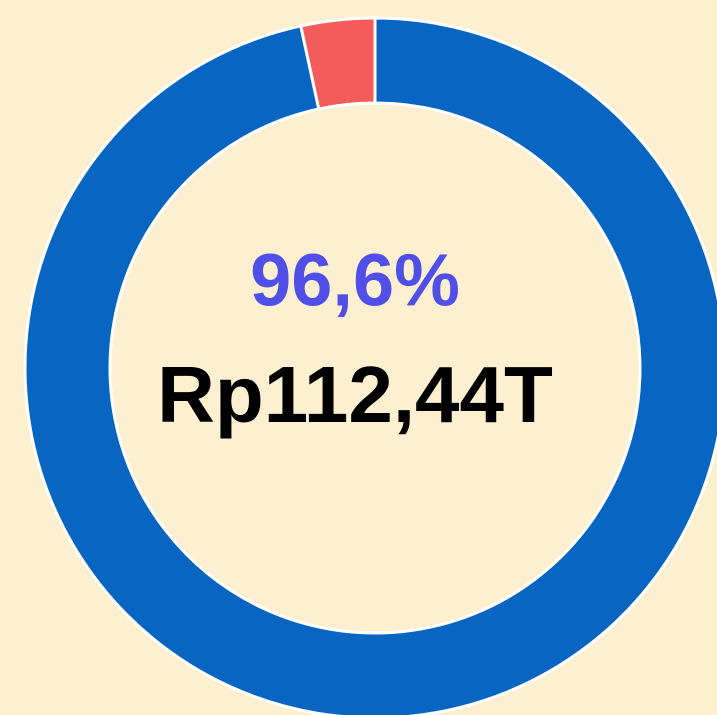 The image size is (717, 715). Describe the element at coordinates (355, 394) in the screenshot. I see `center-amount: Rp112,44T` at that location.